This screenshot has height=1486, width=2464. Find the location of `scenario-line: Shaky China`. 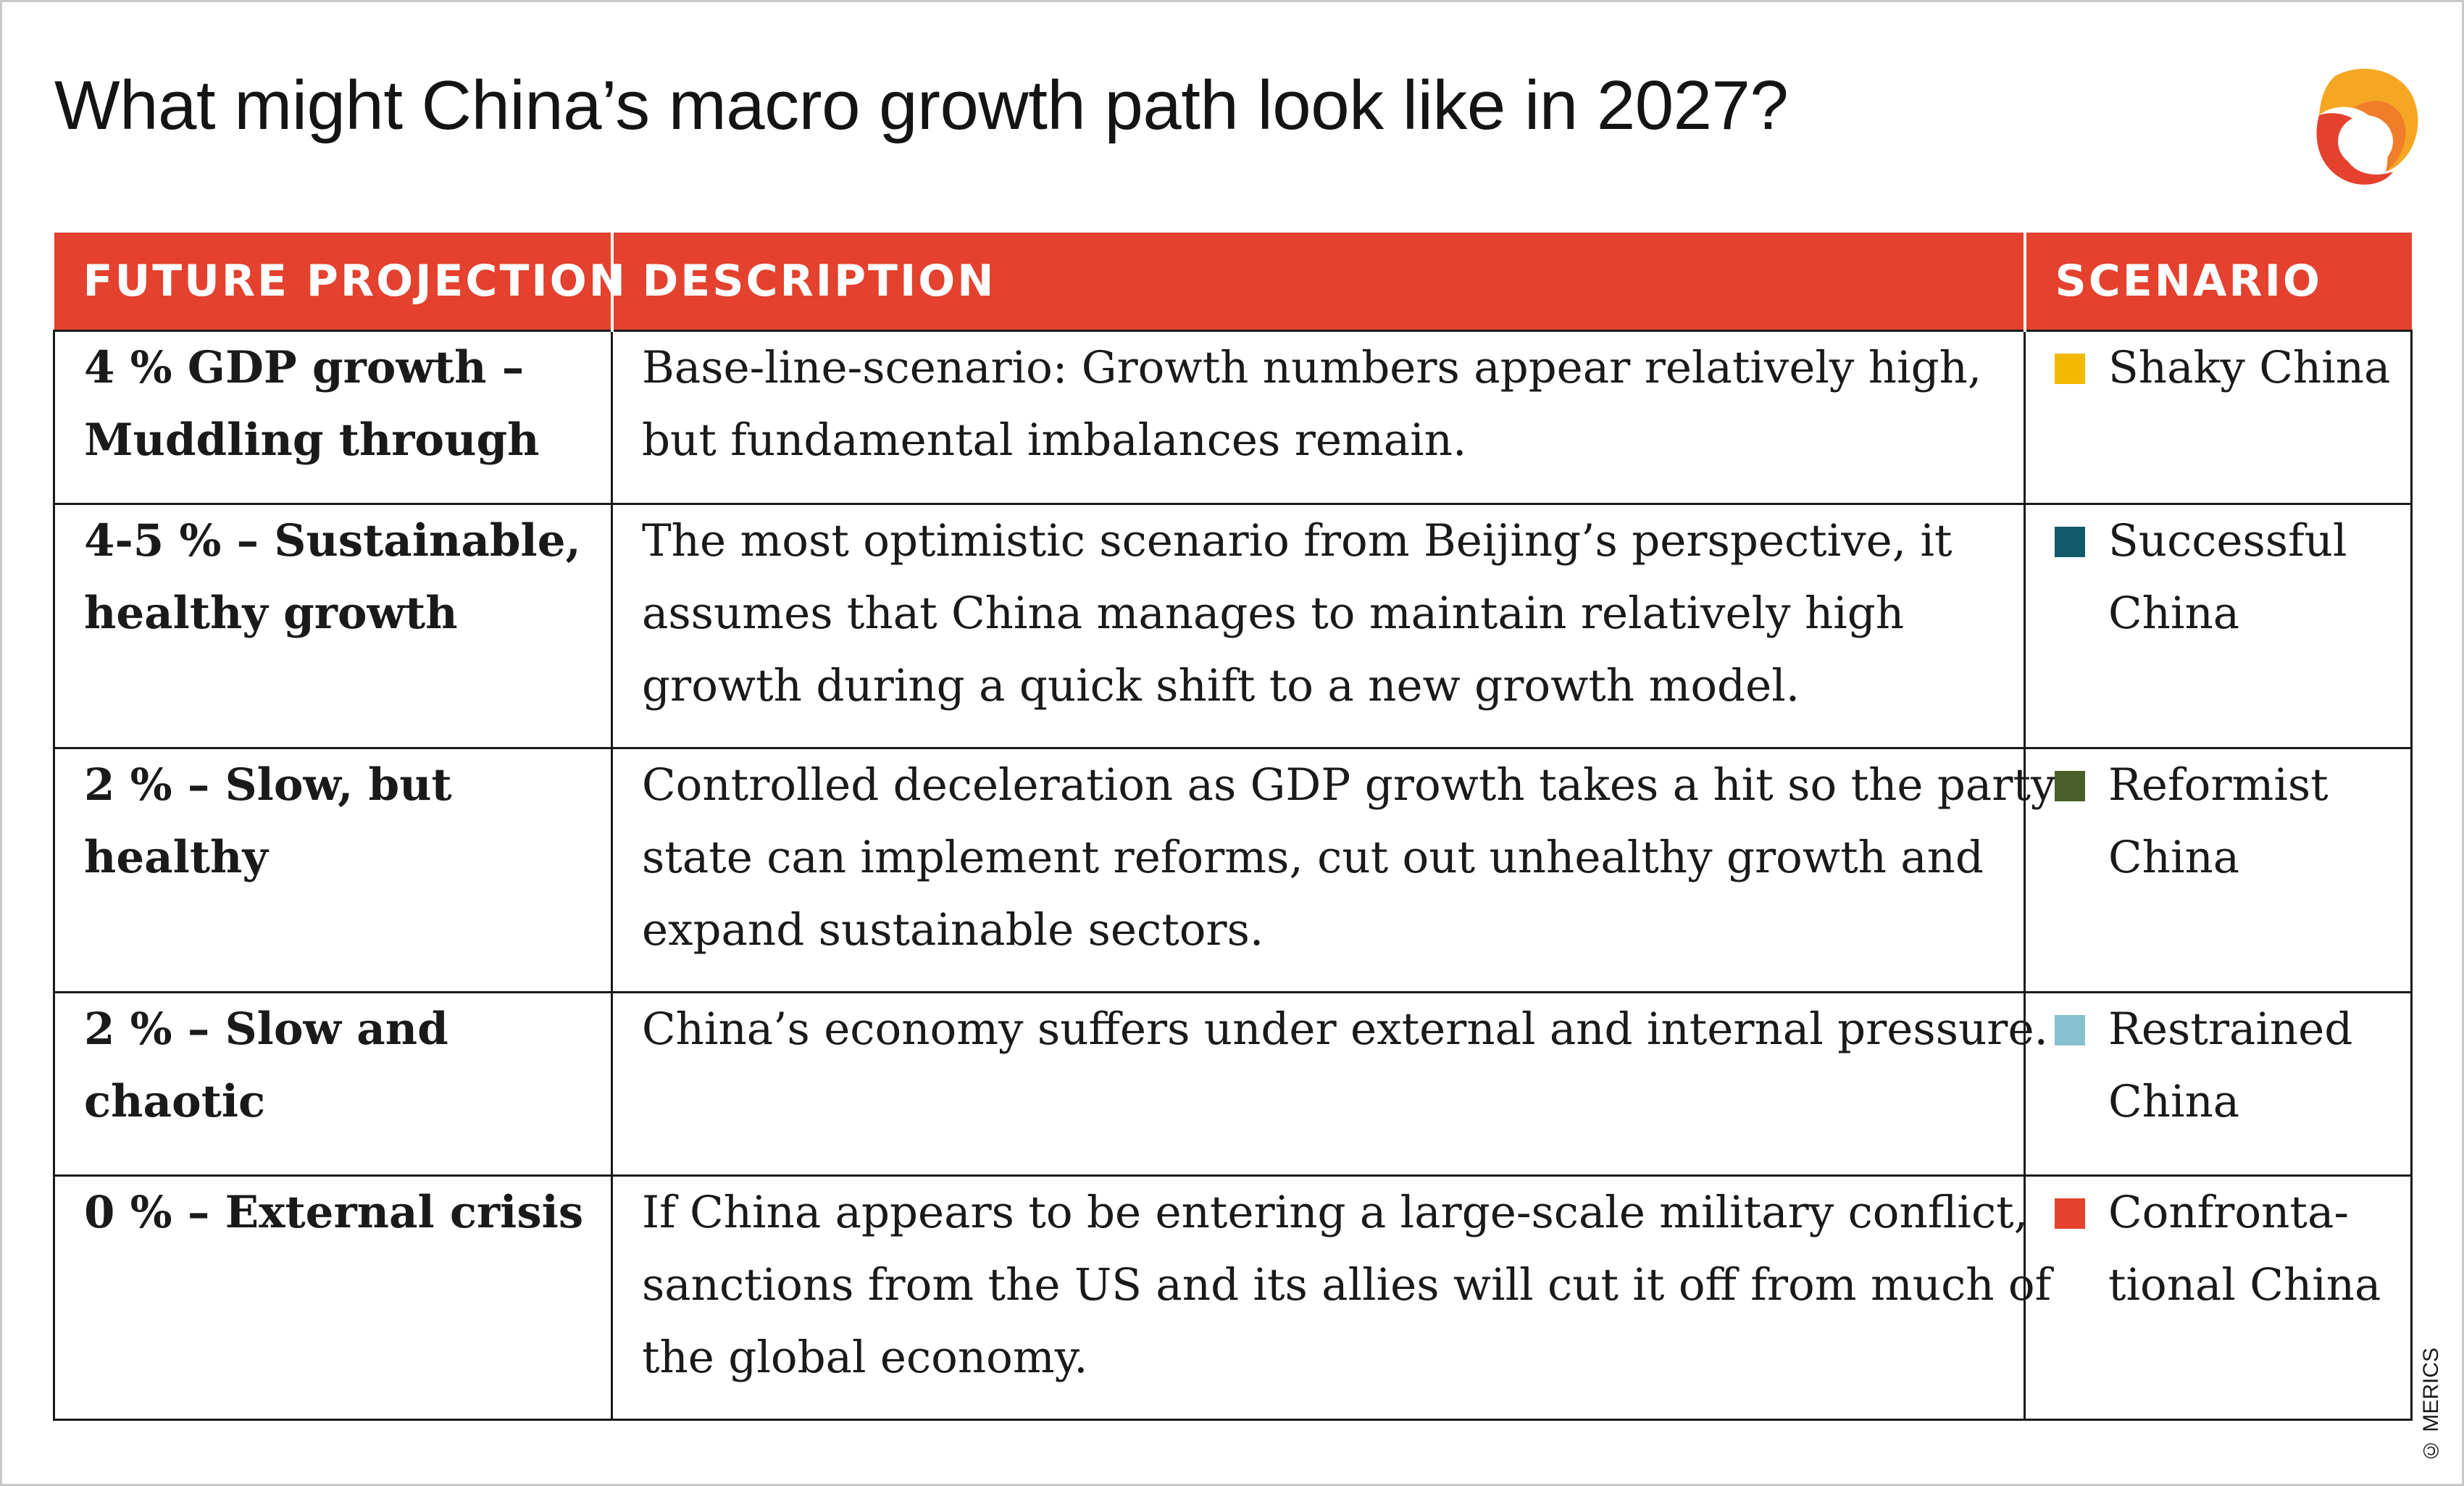

scenario-line: Shaky China is located at coordinates (2249, 367).